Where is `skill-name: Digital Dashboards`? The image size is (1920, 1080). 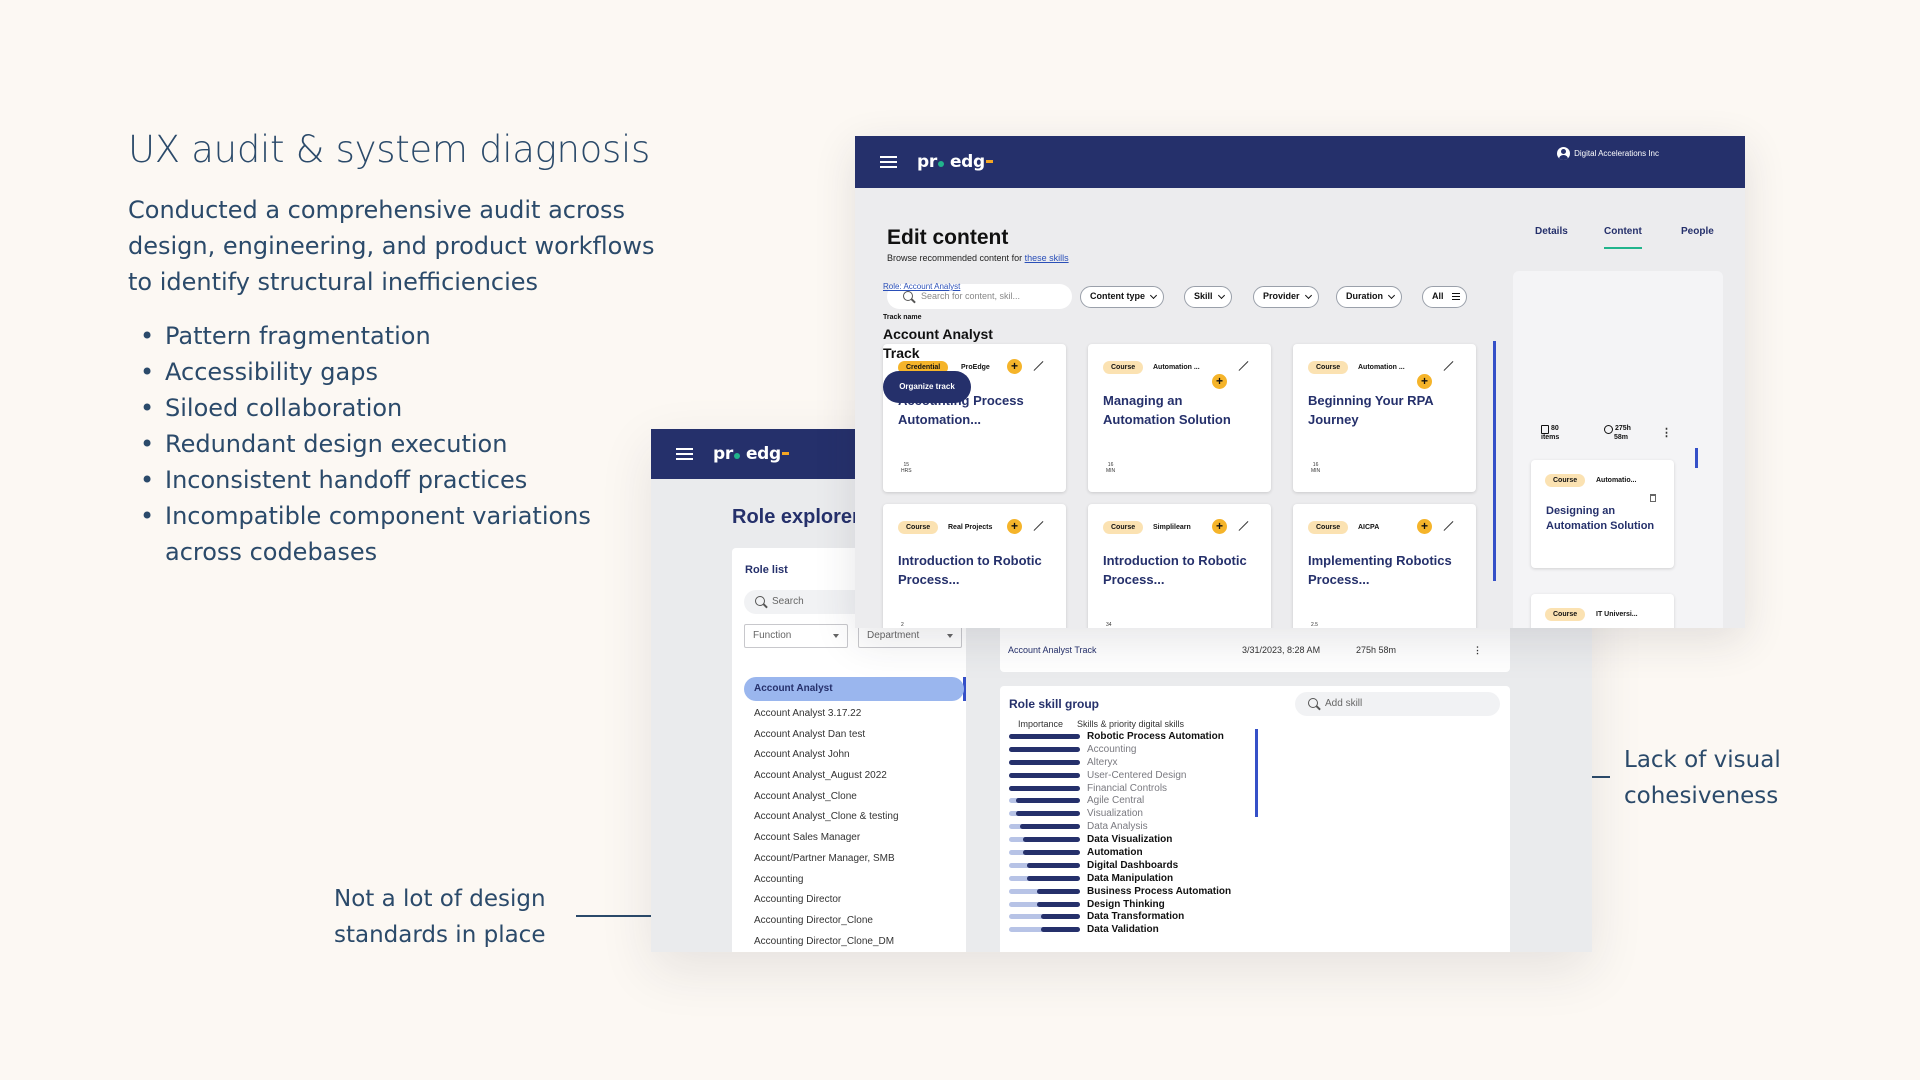 skill-name: Digital Dashboards is located at coordinates (1133, 865).